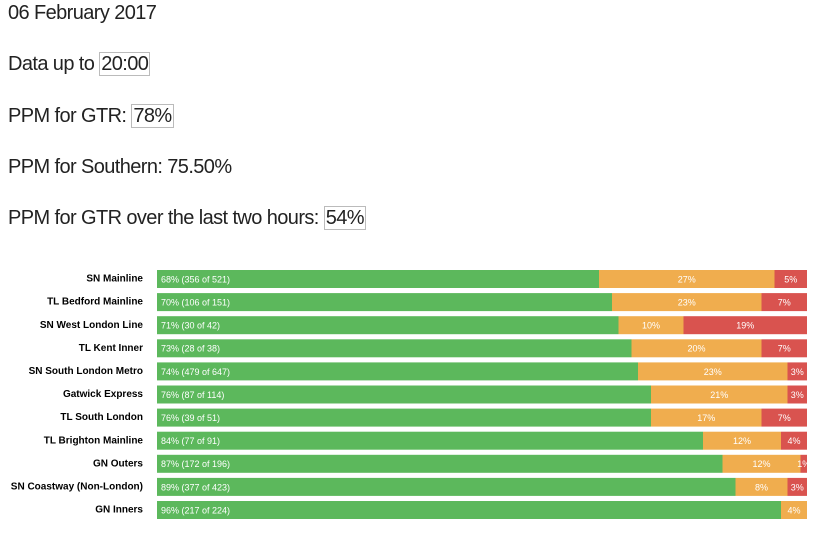  What do you see at coordinates (195, 372) in the screenshot?
I see `value-label: 74% (479 of 647)` at bounding box center [195, 372].